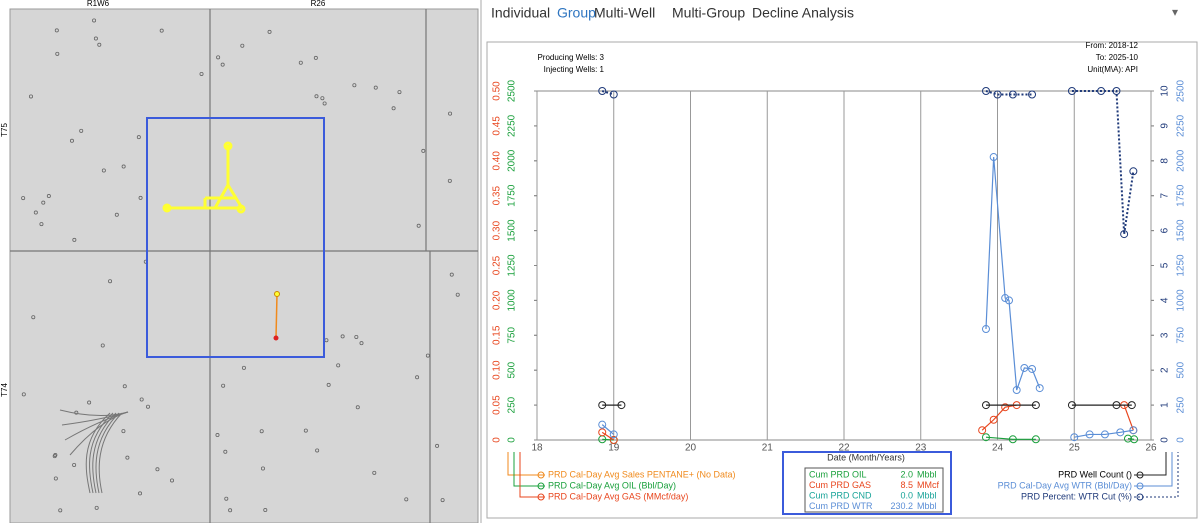 The width and height of the screenshot is (1200, 528). What do you see at coordinates (497, 265) in the screenshot?
I see `y-tick-label: 0.25` at bounding box center [497, 265].